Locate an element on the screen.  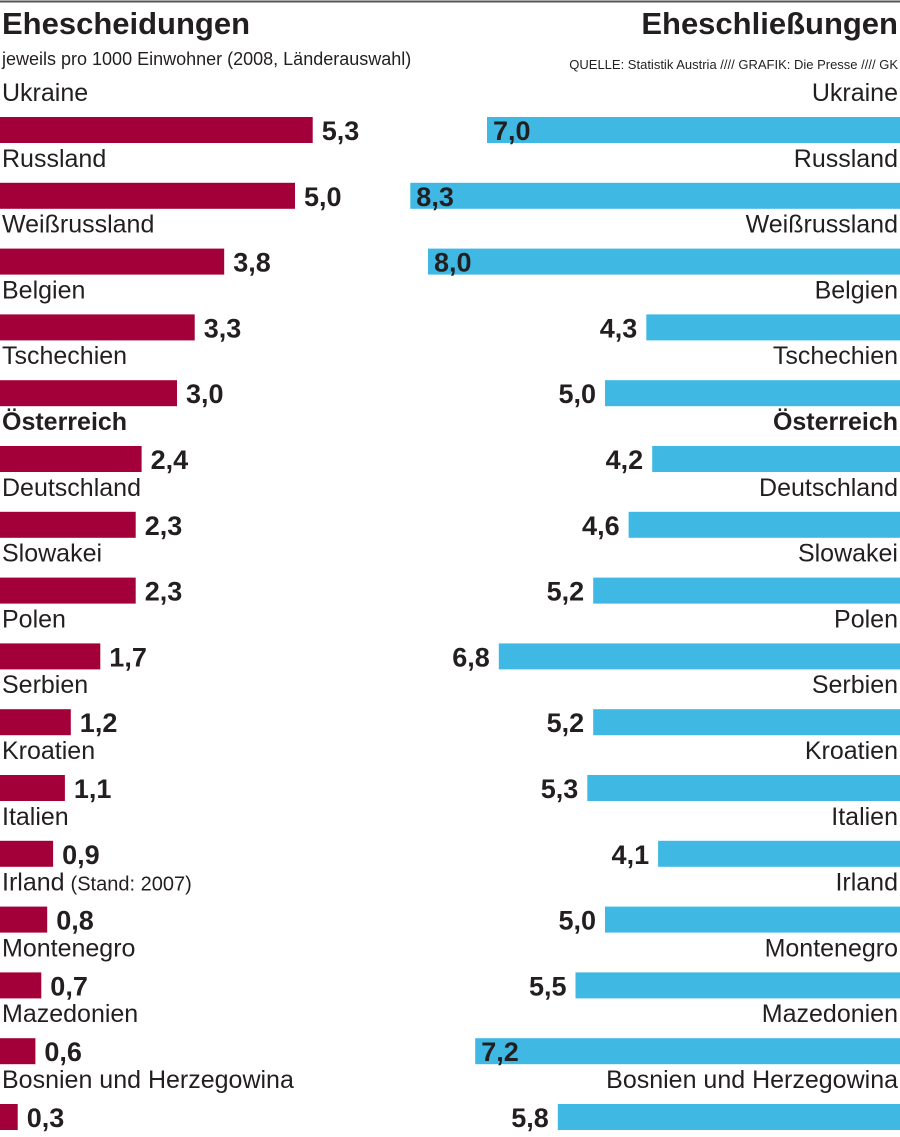
left-category-name-15: Mazedonien is located at coordinates (70, 1014).